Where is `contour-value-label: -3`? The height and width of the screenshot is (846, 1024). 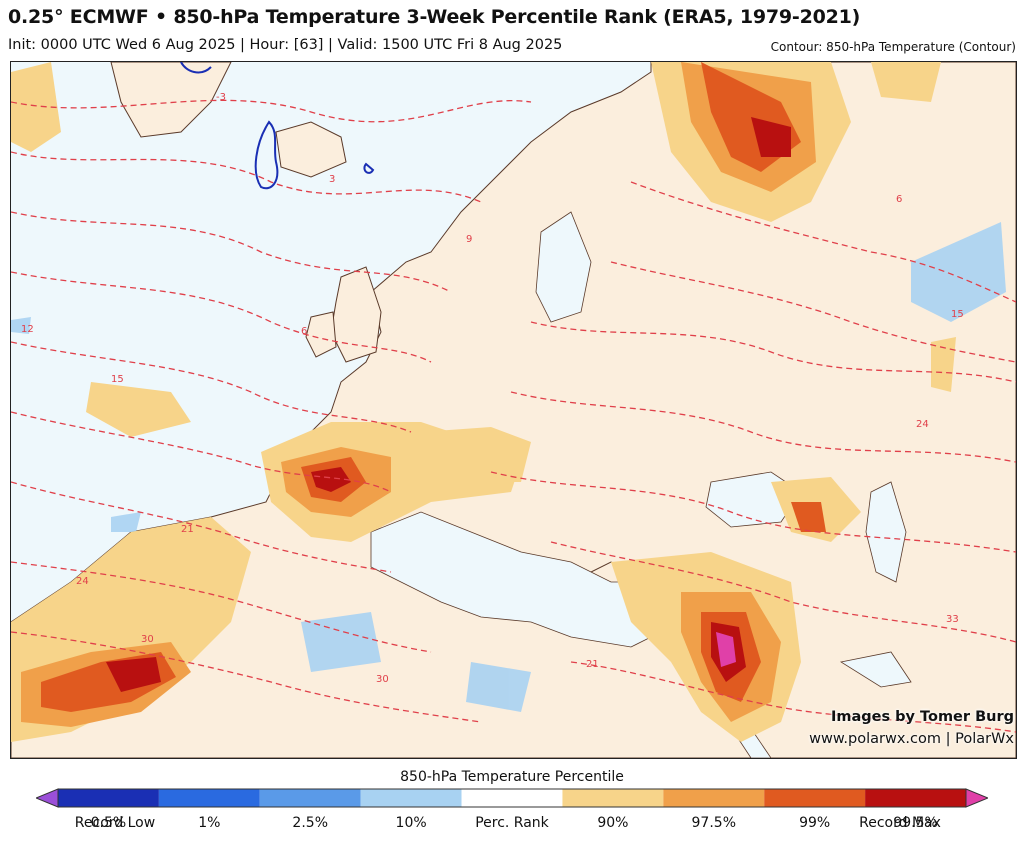 contour-value-label: -3 is located at coordinates (221, 97).